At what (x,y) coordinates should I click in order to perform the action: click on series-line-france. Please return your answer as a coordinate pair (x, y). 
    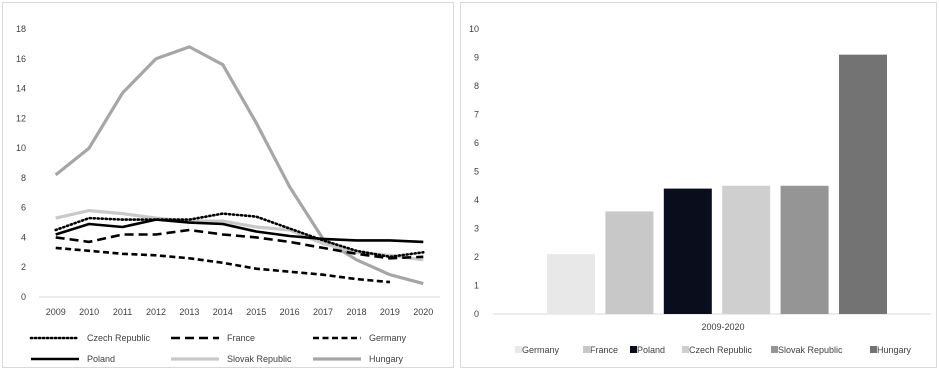
    Looking at the image, I should click on (239, 244).